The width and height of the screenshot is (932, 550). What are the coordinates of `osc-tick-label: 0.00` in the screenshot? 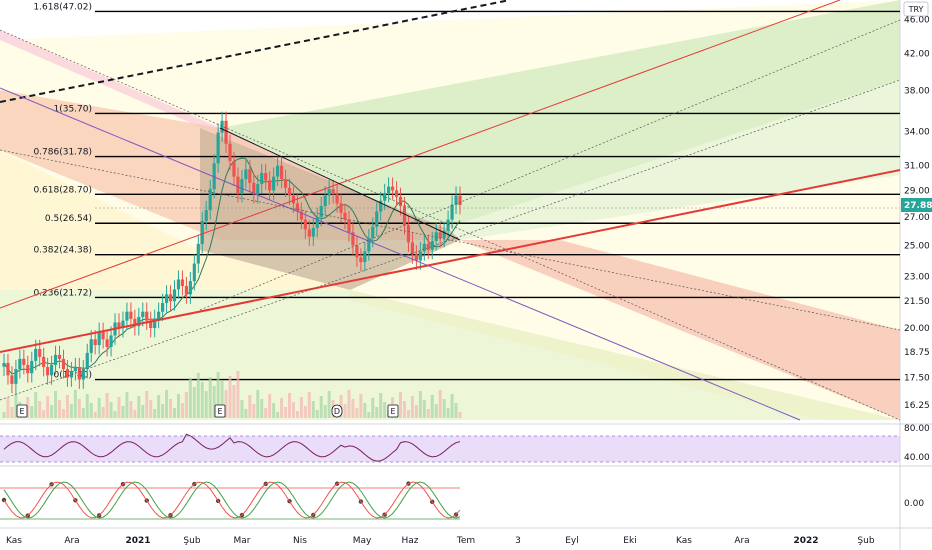 It's located at (914, 504).